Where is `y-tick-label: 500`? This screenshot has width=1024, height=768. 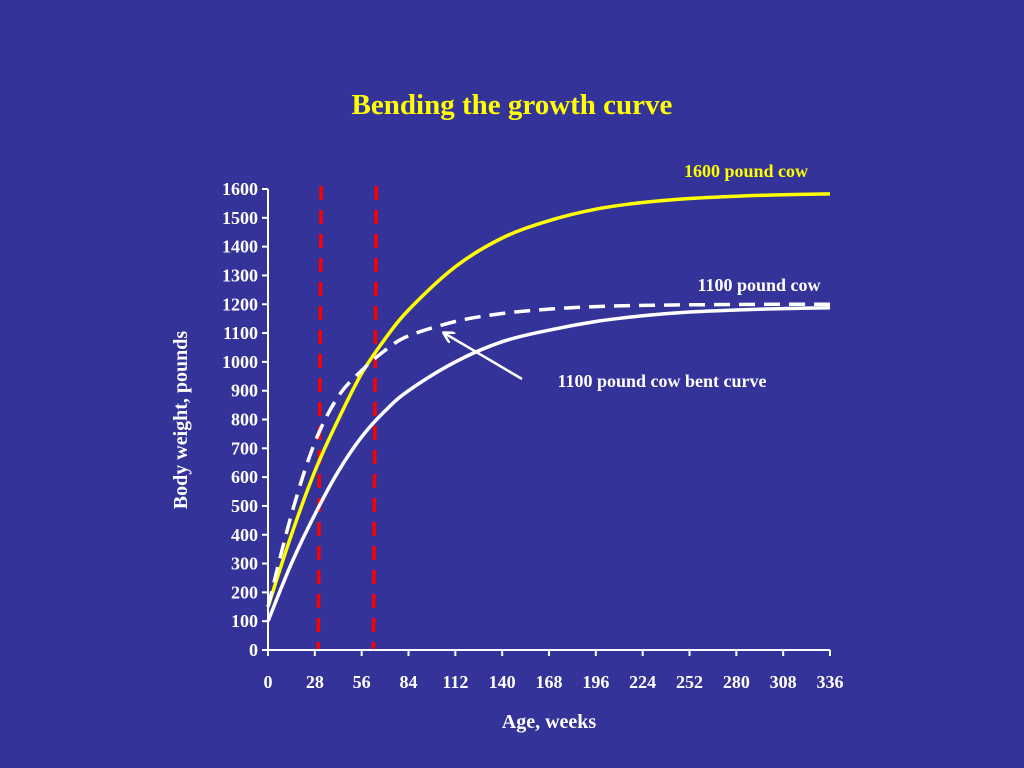 y-tick-label: 500 is located at coordinates (244, 506).